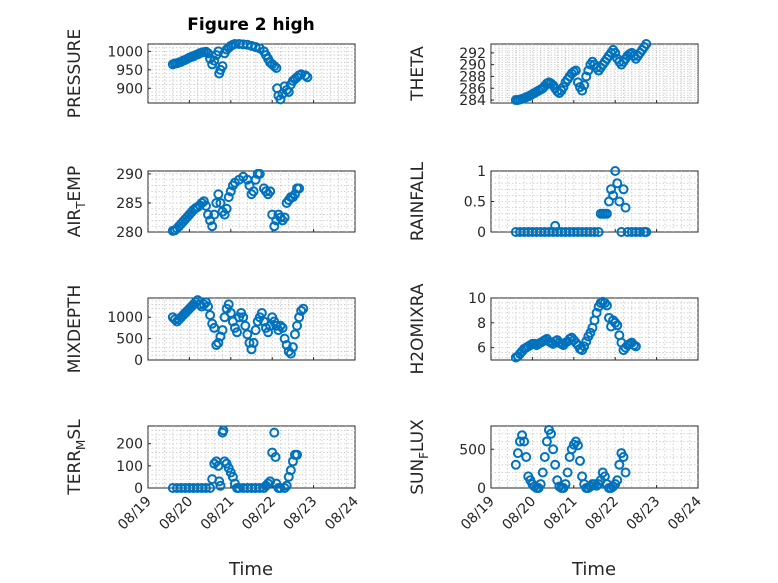  Describe the element at coordinates (553, 329) in the screenshot. I see `subplot-h2omixra: 6 8 10 H2OMIXRA` at that location.